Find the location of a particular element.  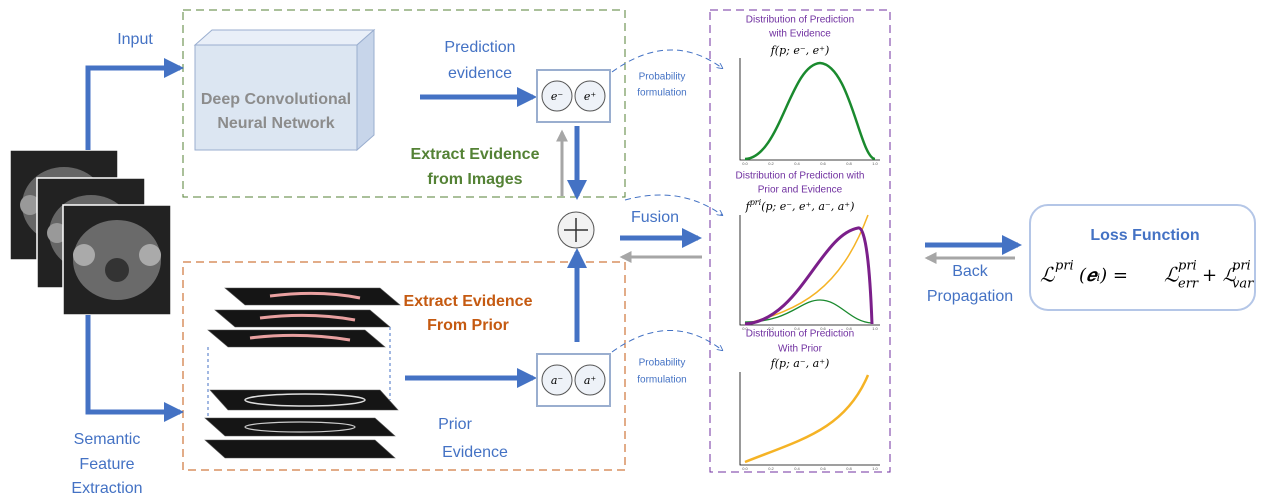

network-box is located at coordinates (284, 90).